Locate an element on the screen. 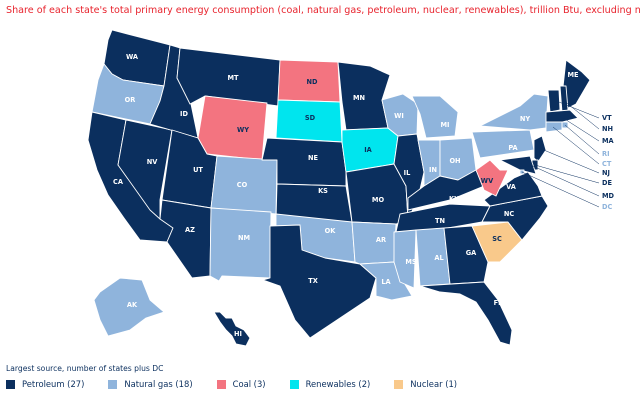 The height and width of the screenshot is (400, 640). state-label-nv: NV is located at coordinates (153, 162).